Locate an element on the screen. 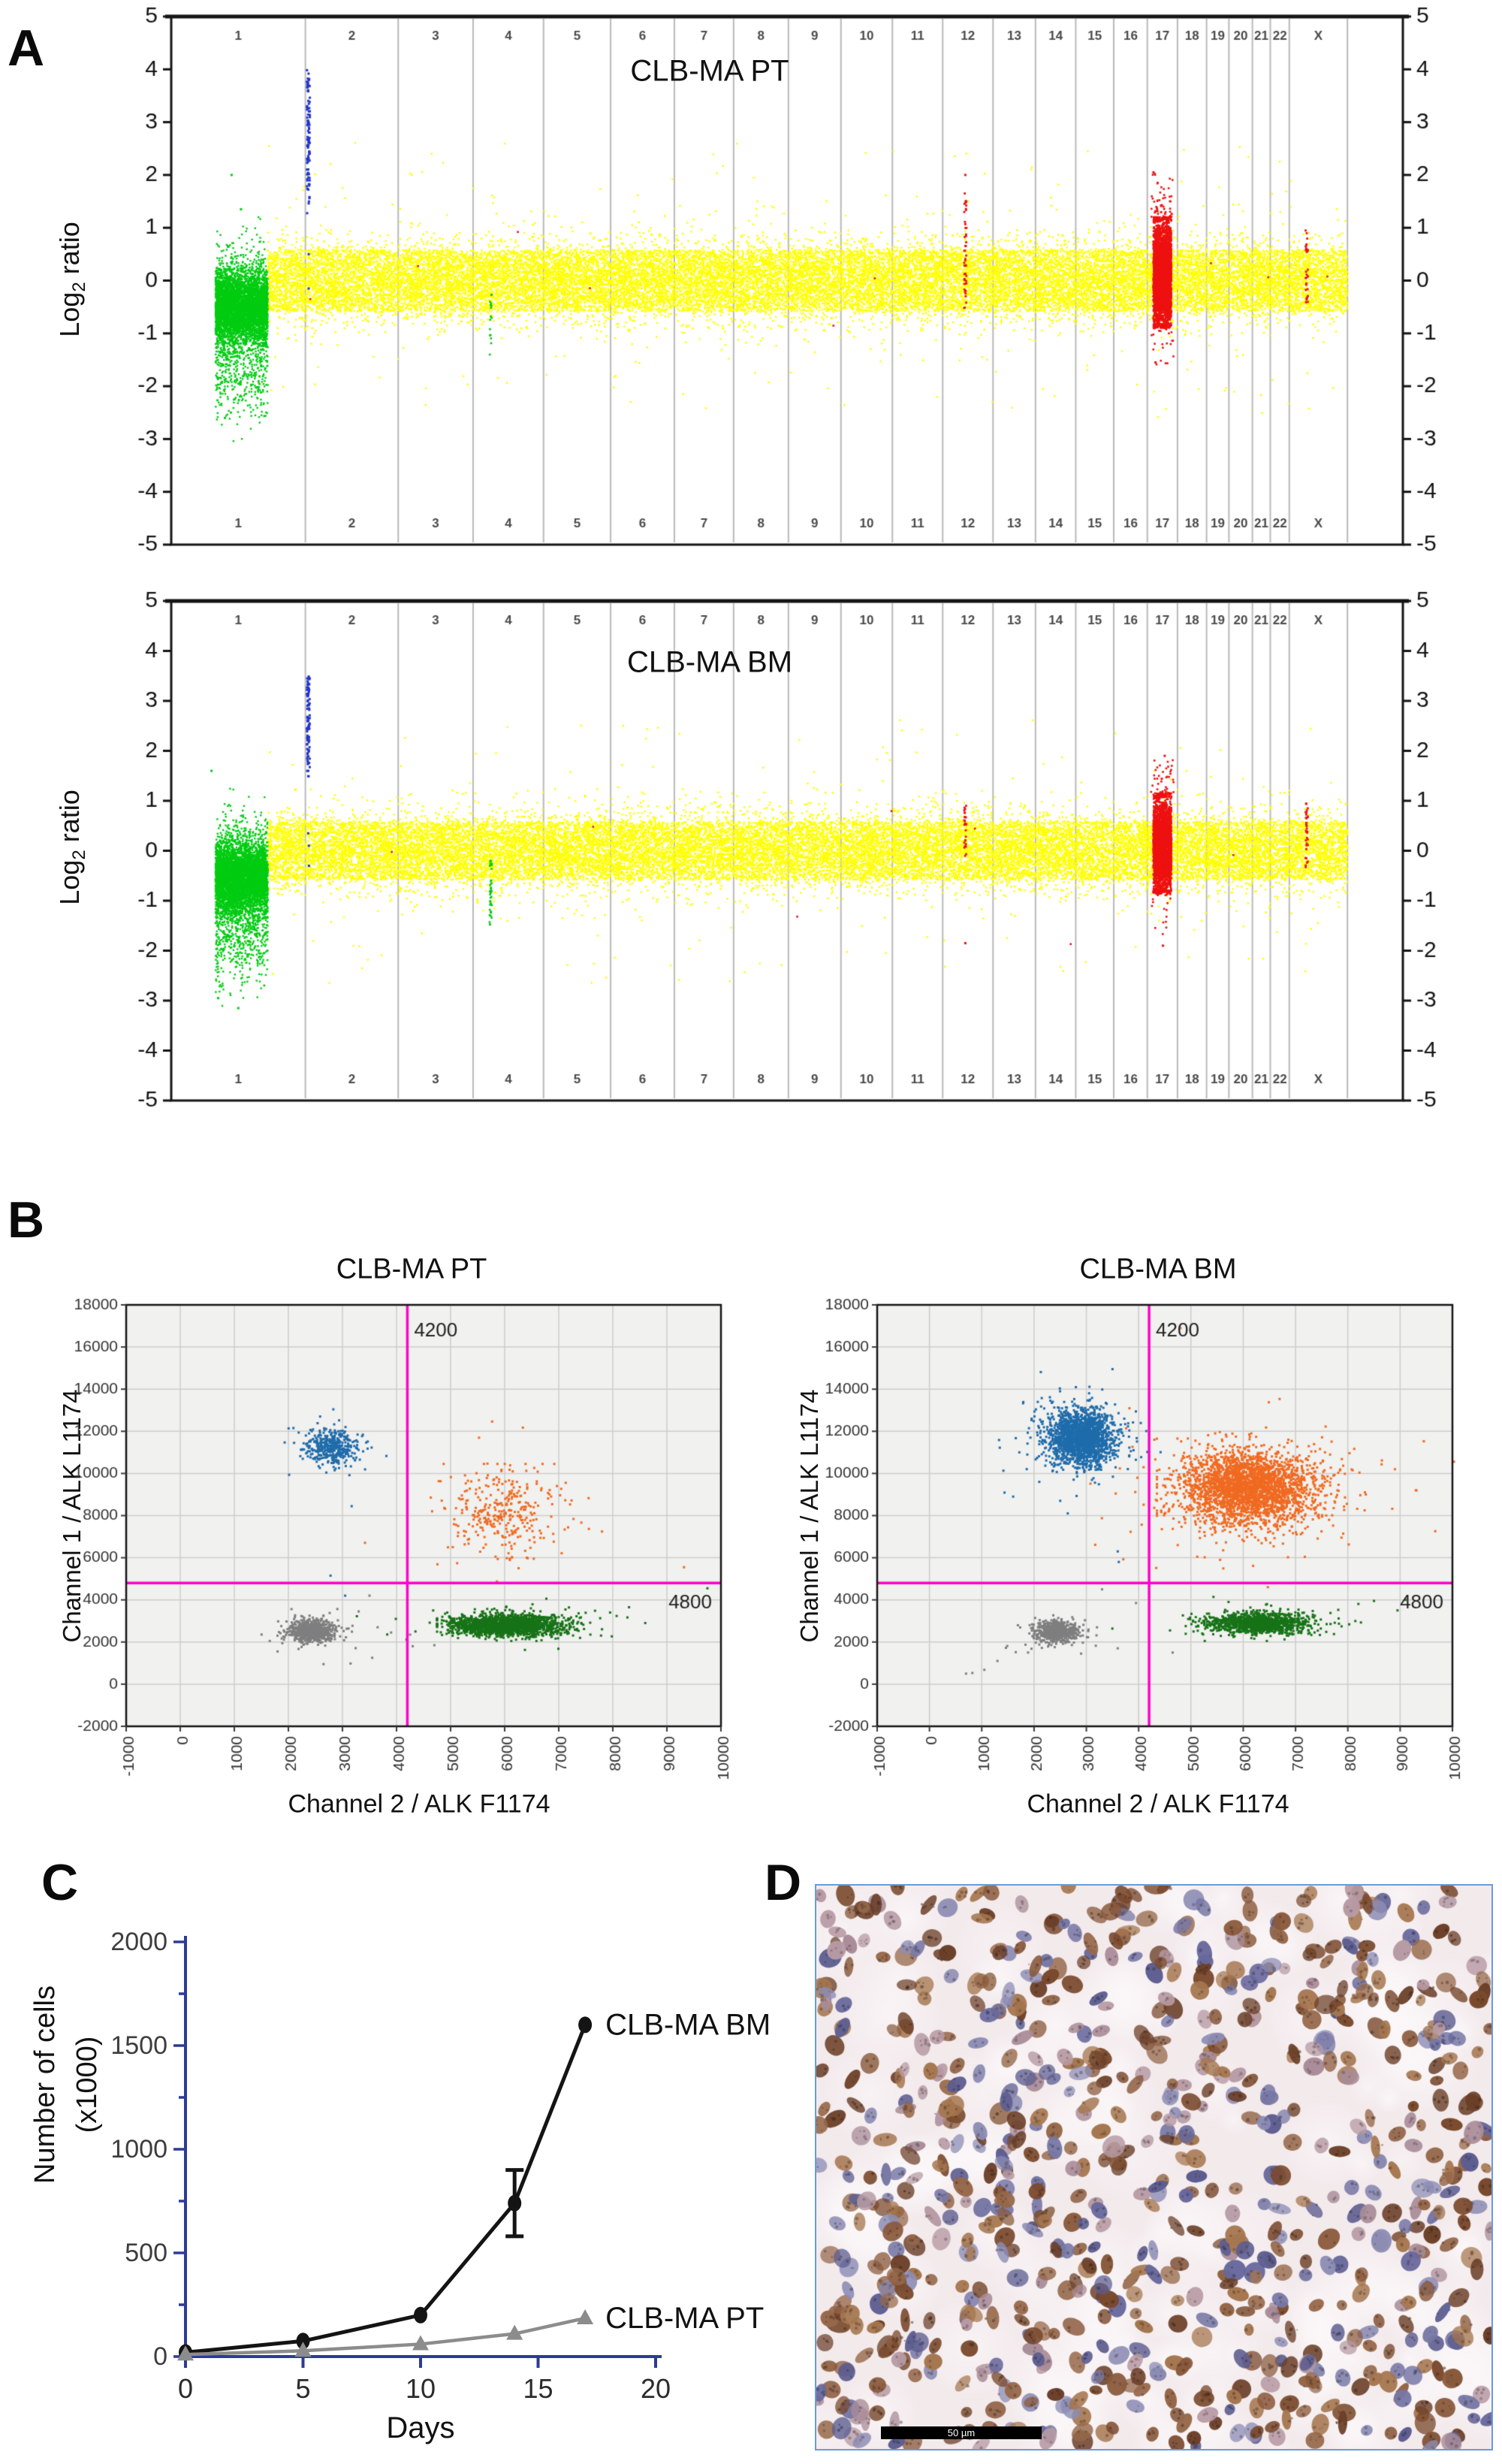 The height and width of the screenshot is (2464, 1502). svg-text: 5 is located at coordinates (303, 2388).